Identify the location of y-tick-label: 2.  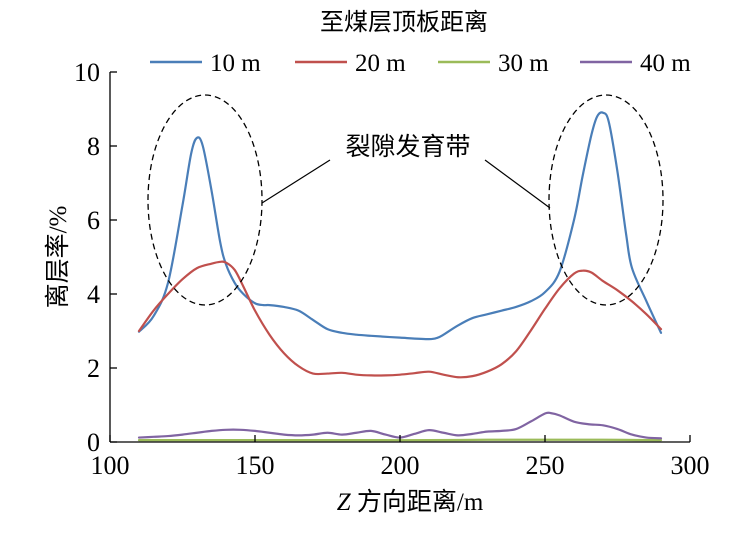
(93, 368).